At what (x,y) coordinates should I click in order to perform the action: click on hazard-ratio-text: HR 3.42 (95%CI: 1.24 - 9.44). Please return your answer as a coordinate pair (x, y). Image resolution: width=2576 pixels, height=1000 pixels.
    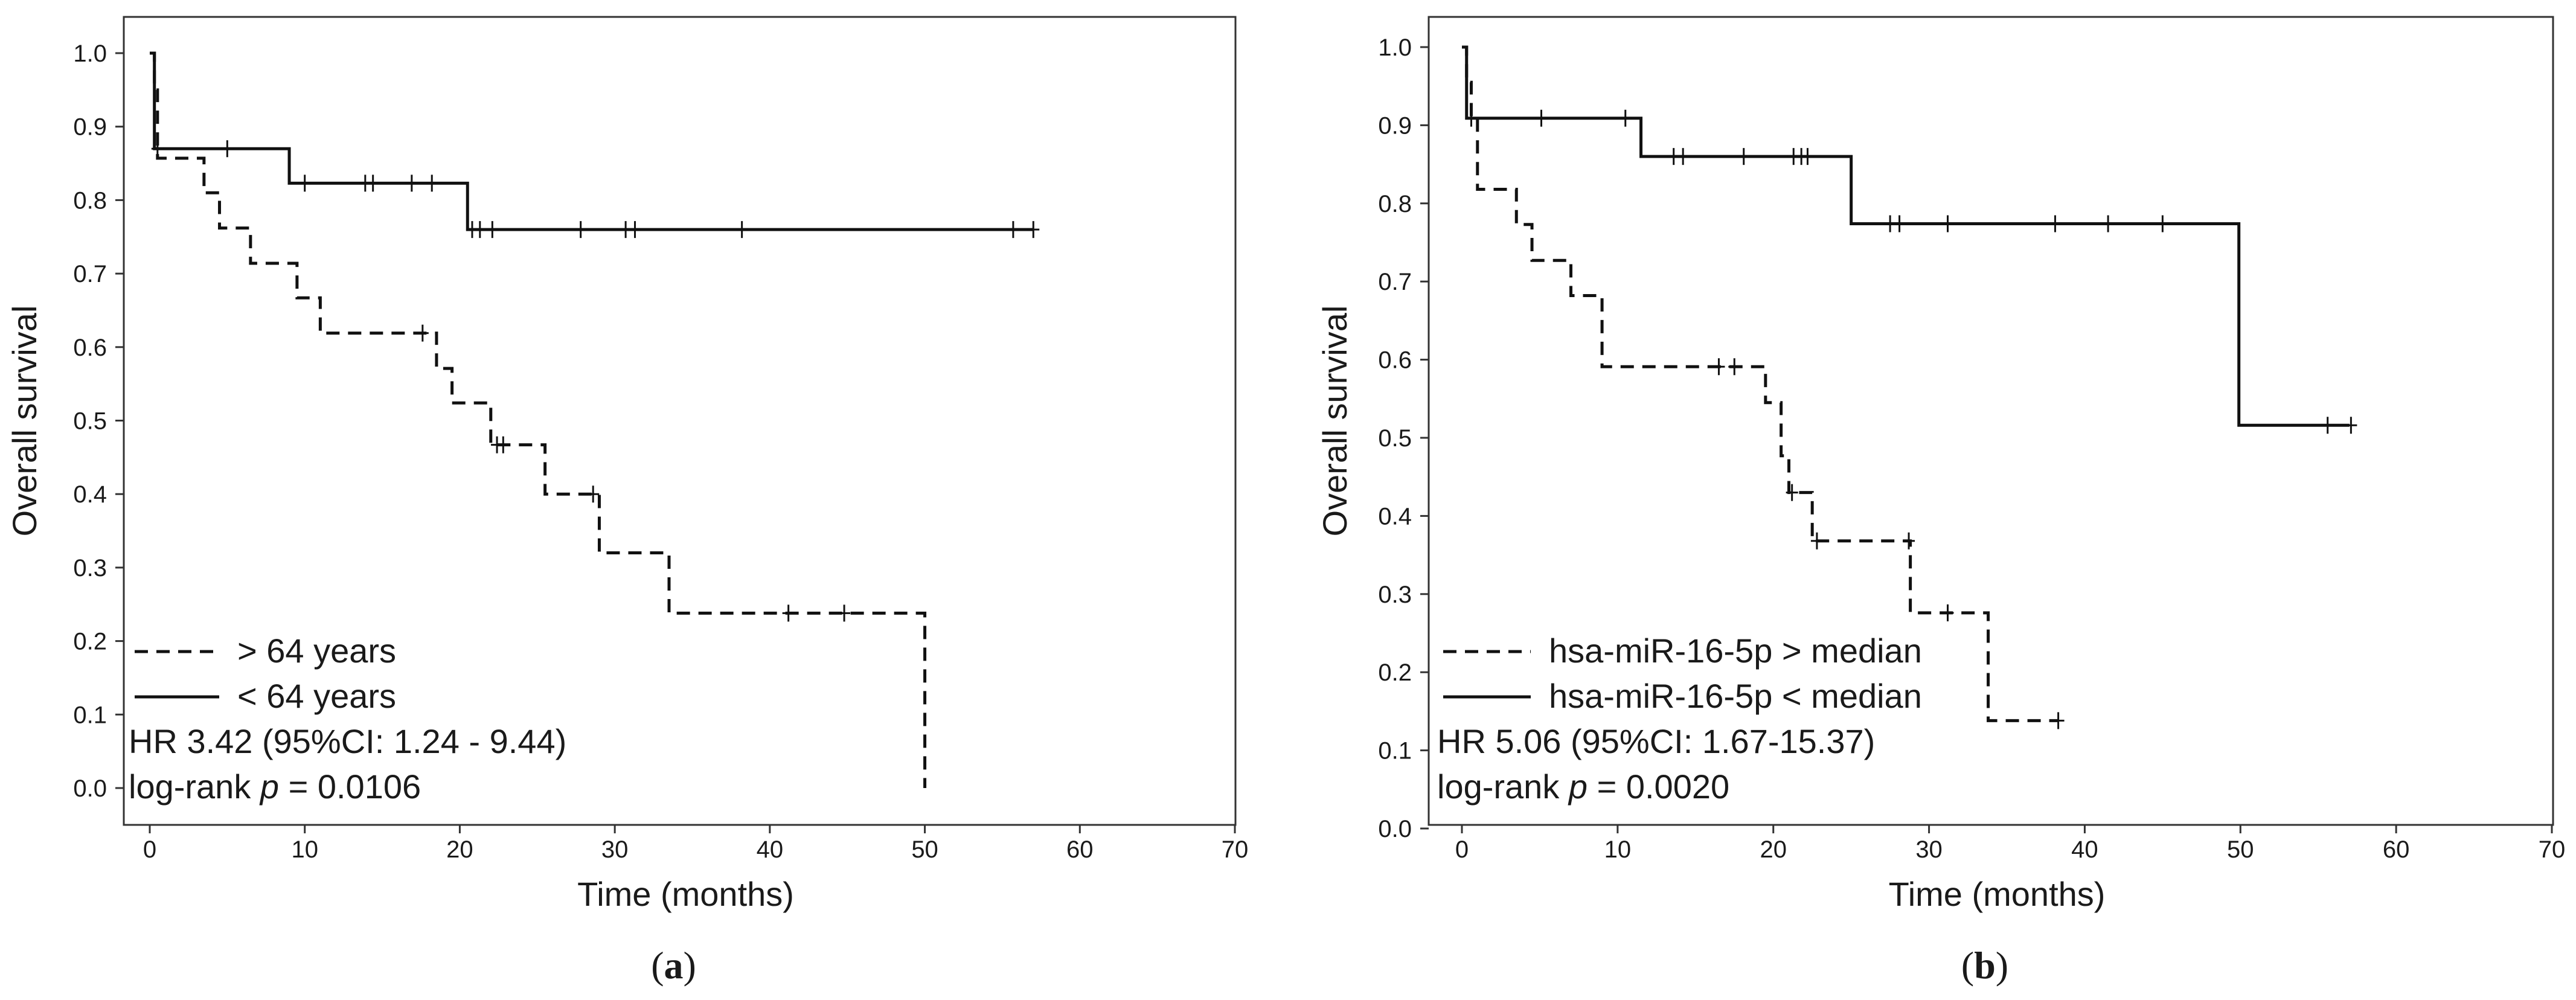
    Looking at the image, I should click on (347, 741).